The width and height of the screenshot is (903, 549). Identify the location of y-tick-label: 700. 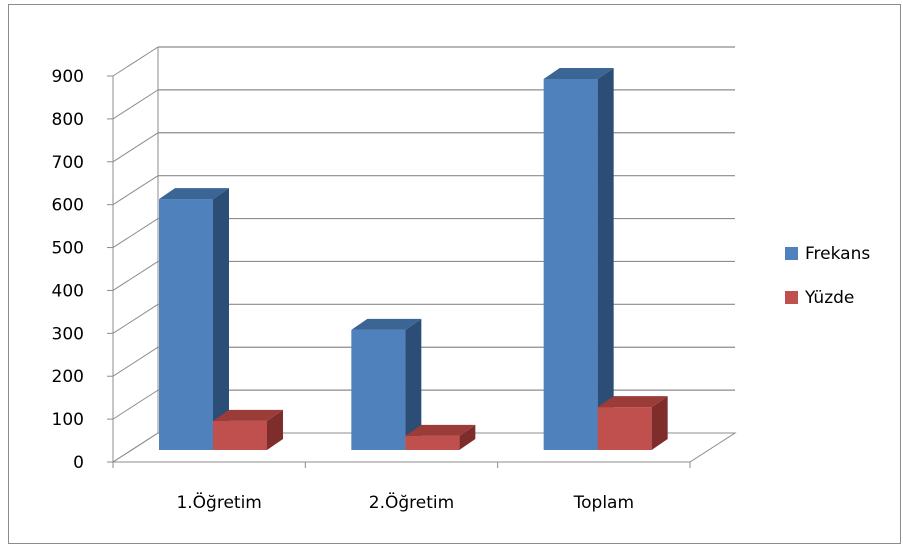
(68, 163).